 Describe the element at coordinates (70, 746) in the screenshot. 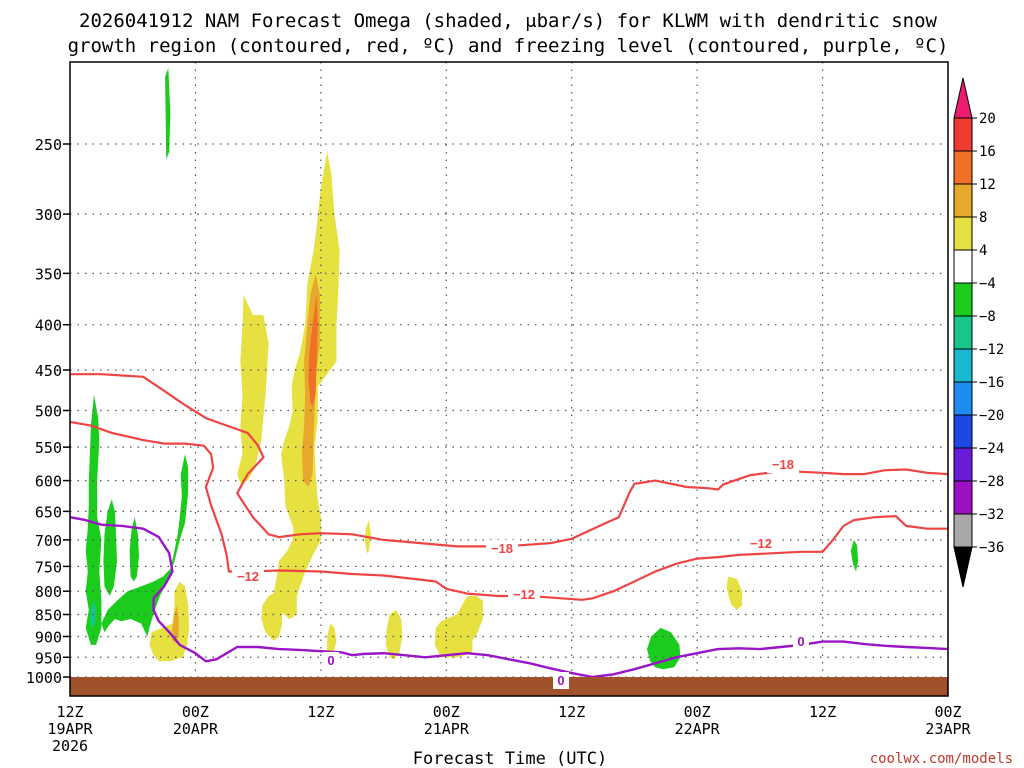

I see `x-tick-label: 2026` at that location.